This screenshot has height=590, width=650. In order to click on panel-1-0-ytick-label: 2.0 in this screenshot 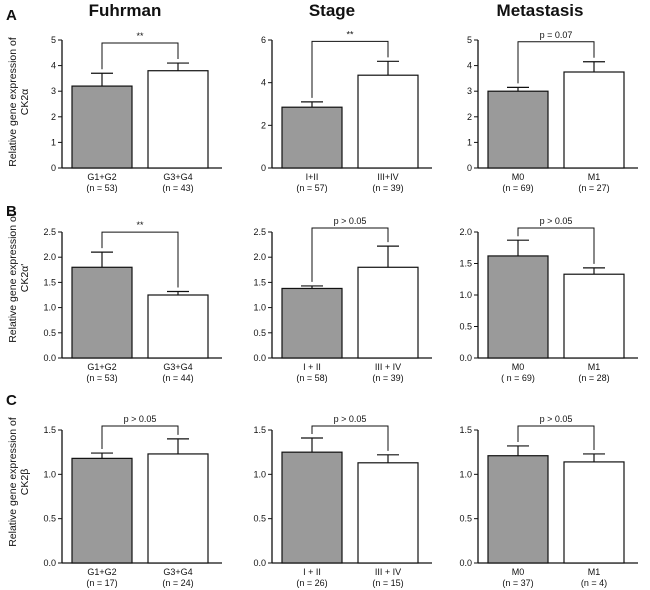, I will do `click(49, 257)`.